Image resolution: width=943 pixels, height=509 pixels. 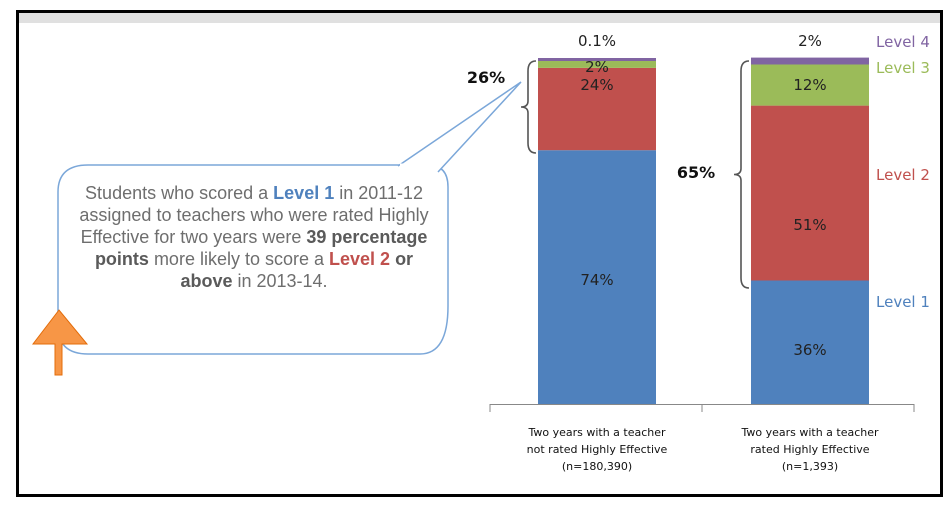 I want to click on category-label-1-line-2: not rated Highly Effective, so click(x=597, y=449).